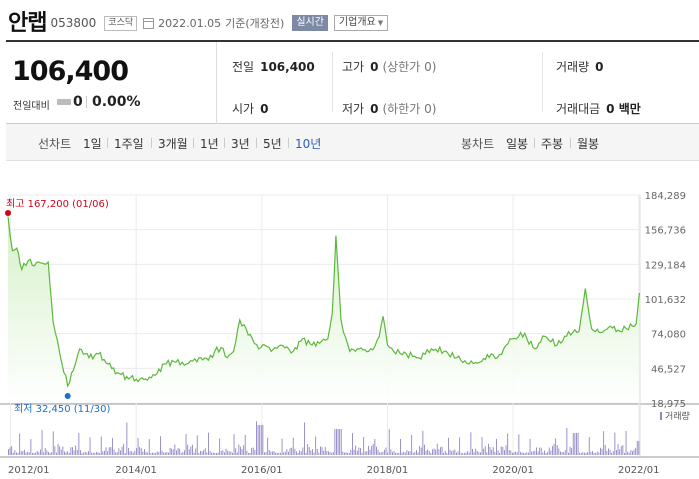 This screenshot has height=479, width=699. What do you see at coordinates (308, 144) in the screenshot?
I see `period-10y: 10년` at bounding box center [308, 144].